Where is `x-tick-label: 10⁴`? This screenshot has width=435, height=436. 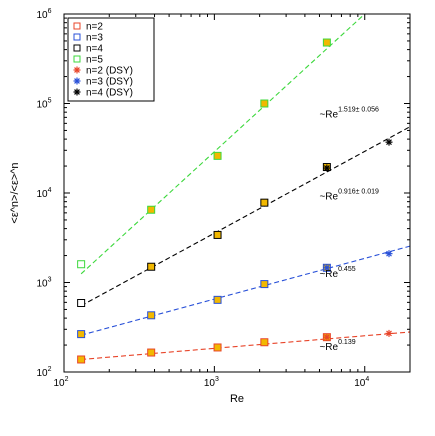 x-tick-label: 10⁴ is located at coordinates (361, 382).